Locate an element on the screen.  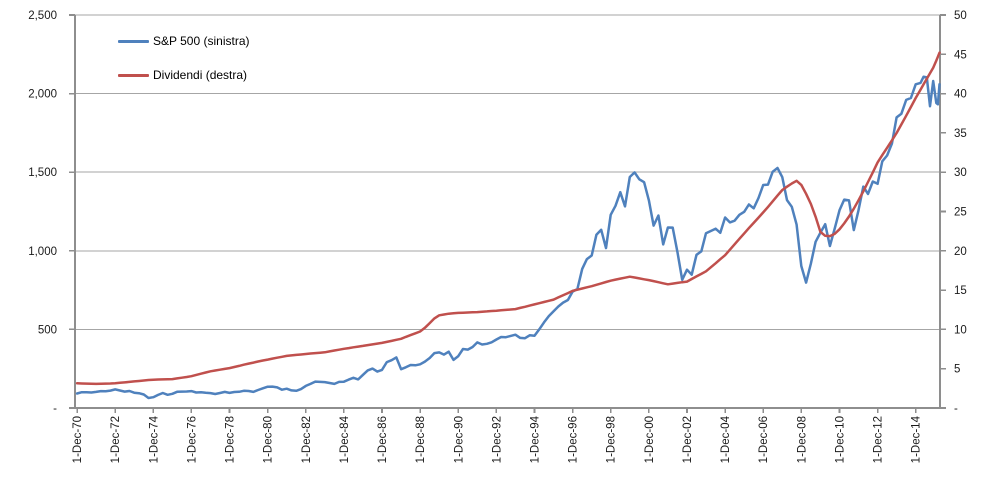
dividends-line-swatch is located at coordinates (133, 75).